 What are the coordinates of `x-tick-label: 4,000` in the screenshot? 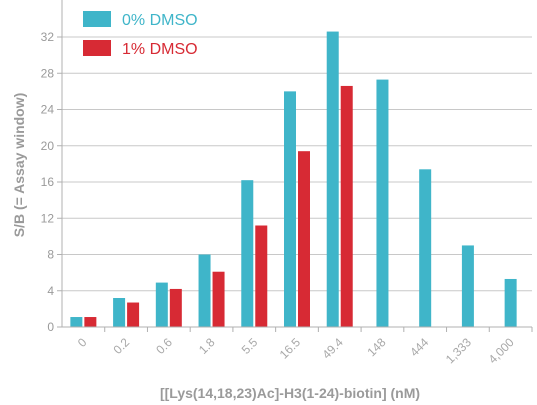 It's located at (501, 350).